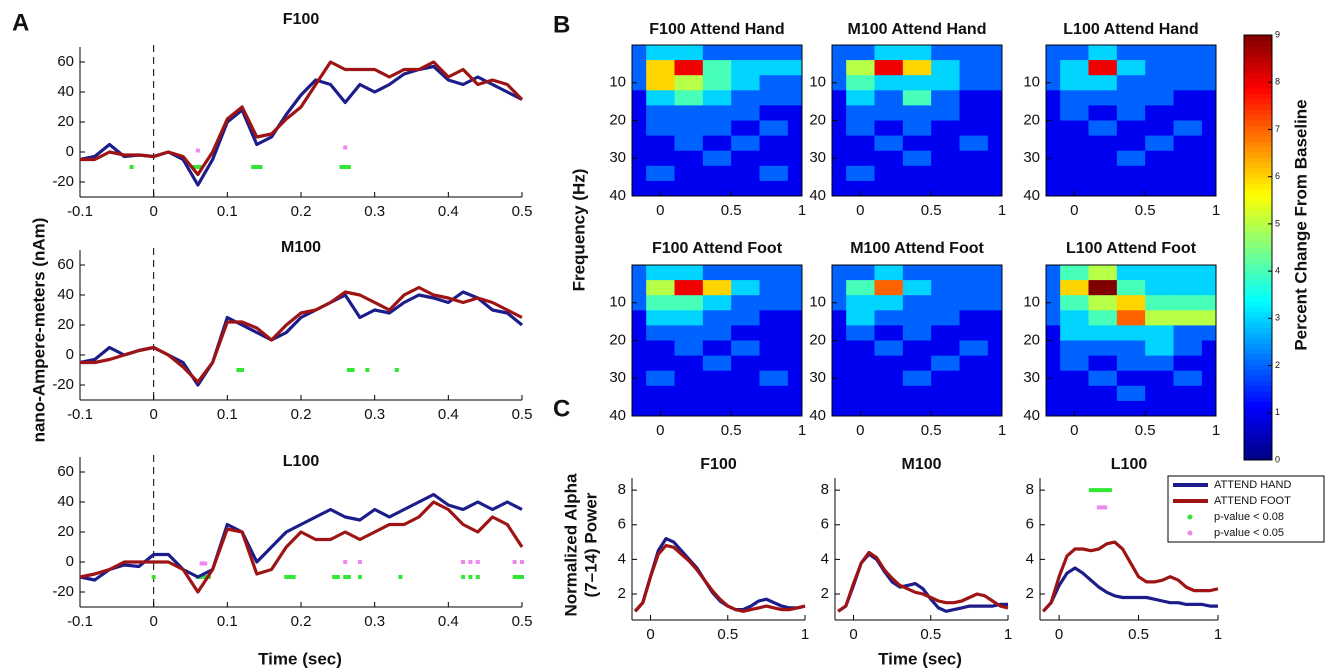 The height and width of the screenshot is (671, 1326). Describe the element at coordinates (1277, 129) in the screenshot. I see `colorbar-tick-label: 7` at that location.